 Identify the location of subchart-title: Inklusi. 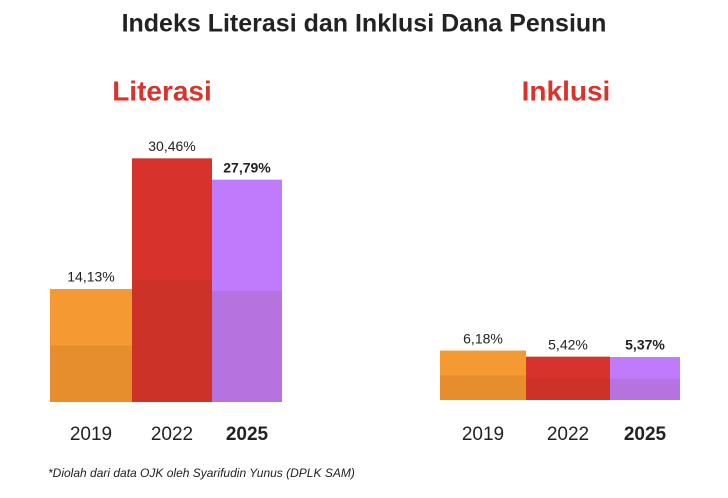
(566, 90).